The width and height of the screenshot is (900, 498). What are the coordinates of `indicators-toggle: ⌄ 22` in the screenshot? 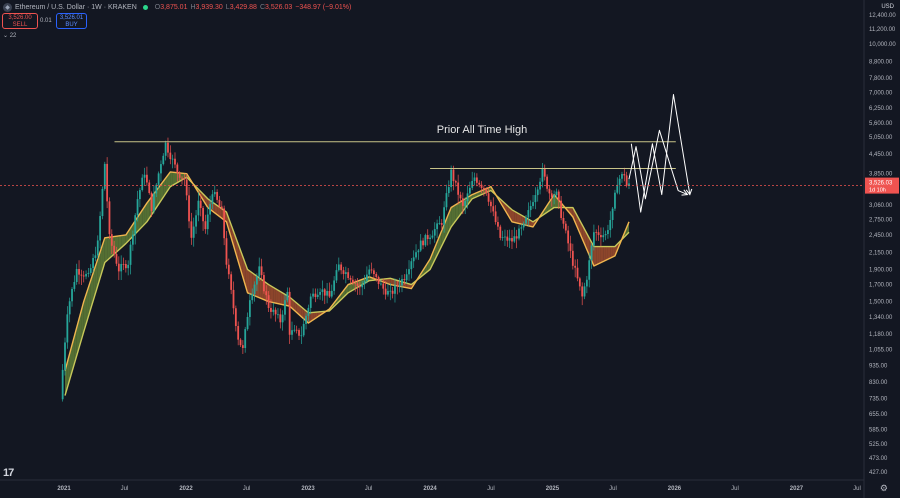 It's located at (9, 35).